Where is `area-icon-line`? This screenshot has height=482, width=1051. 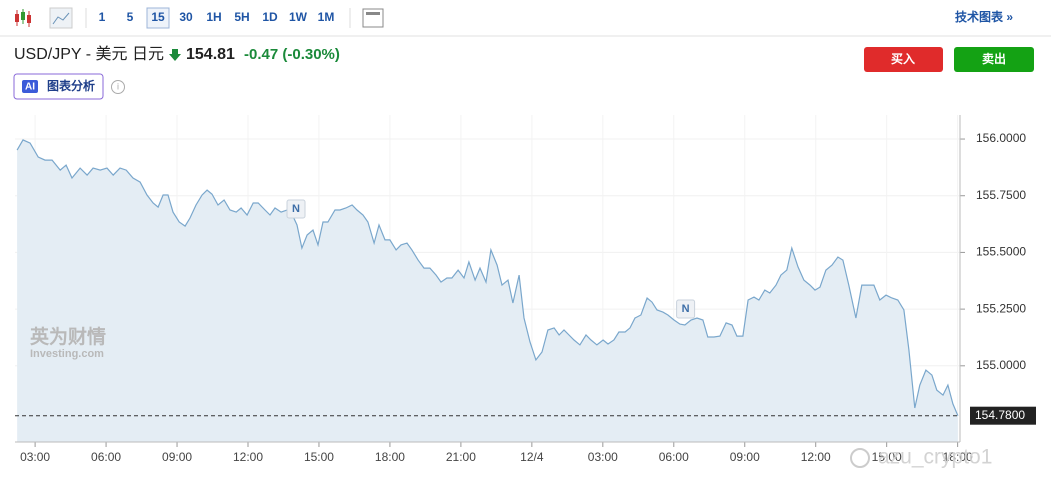
area-icon-line is located at coordinates (61, 18).